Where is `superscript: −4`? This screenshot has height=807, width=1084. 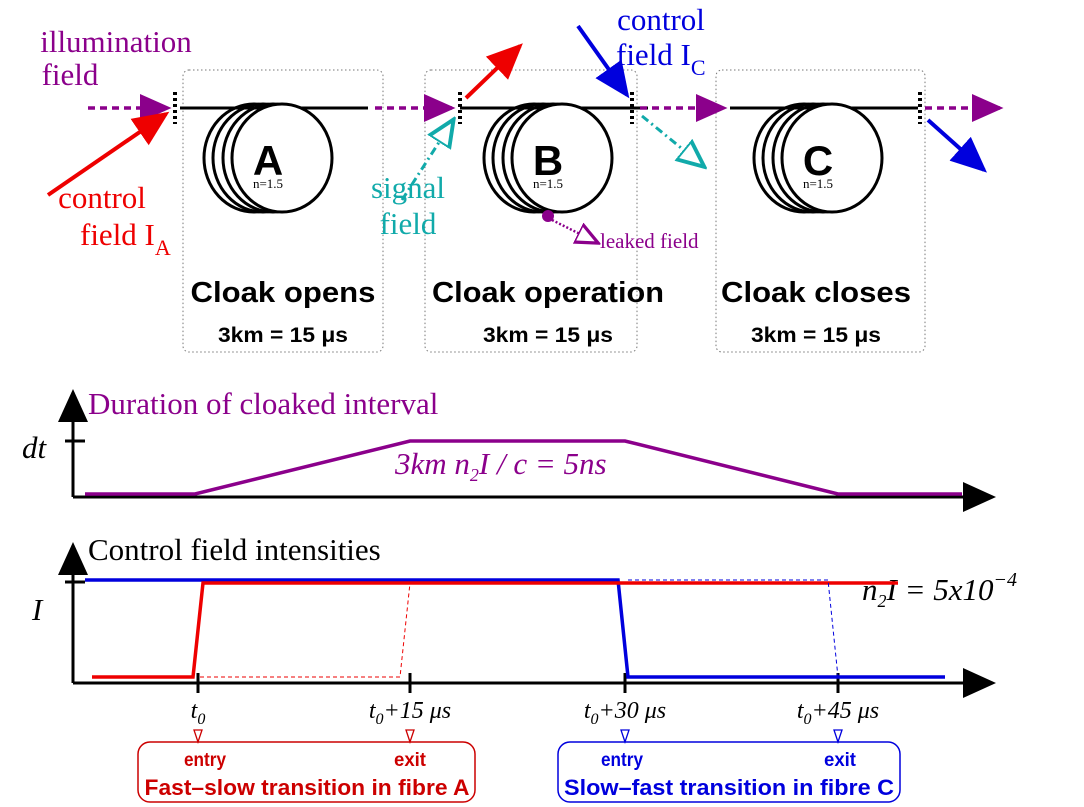 superscript: −4 is located at coordinates (1006, 580).